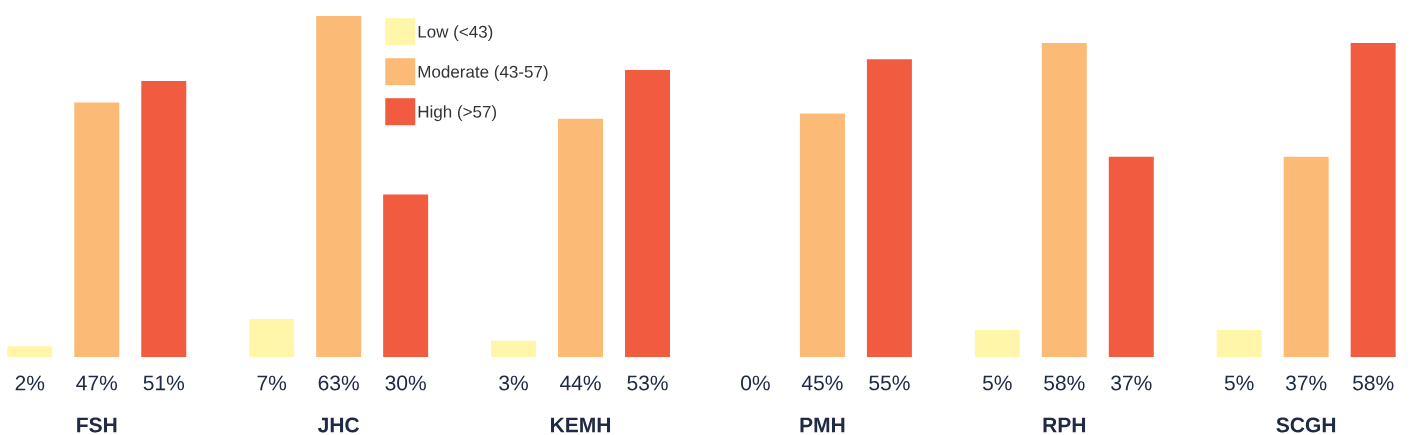  Describe the element at coordinates (457, 113) in the screenshot. I see `legend-label: High (>57)` at that location.